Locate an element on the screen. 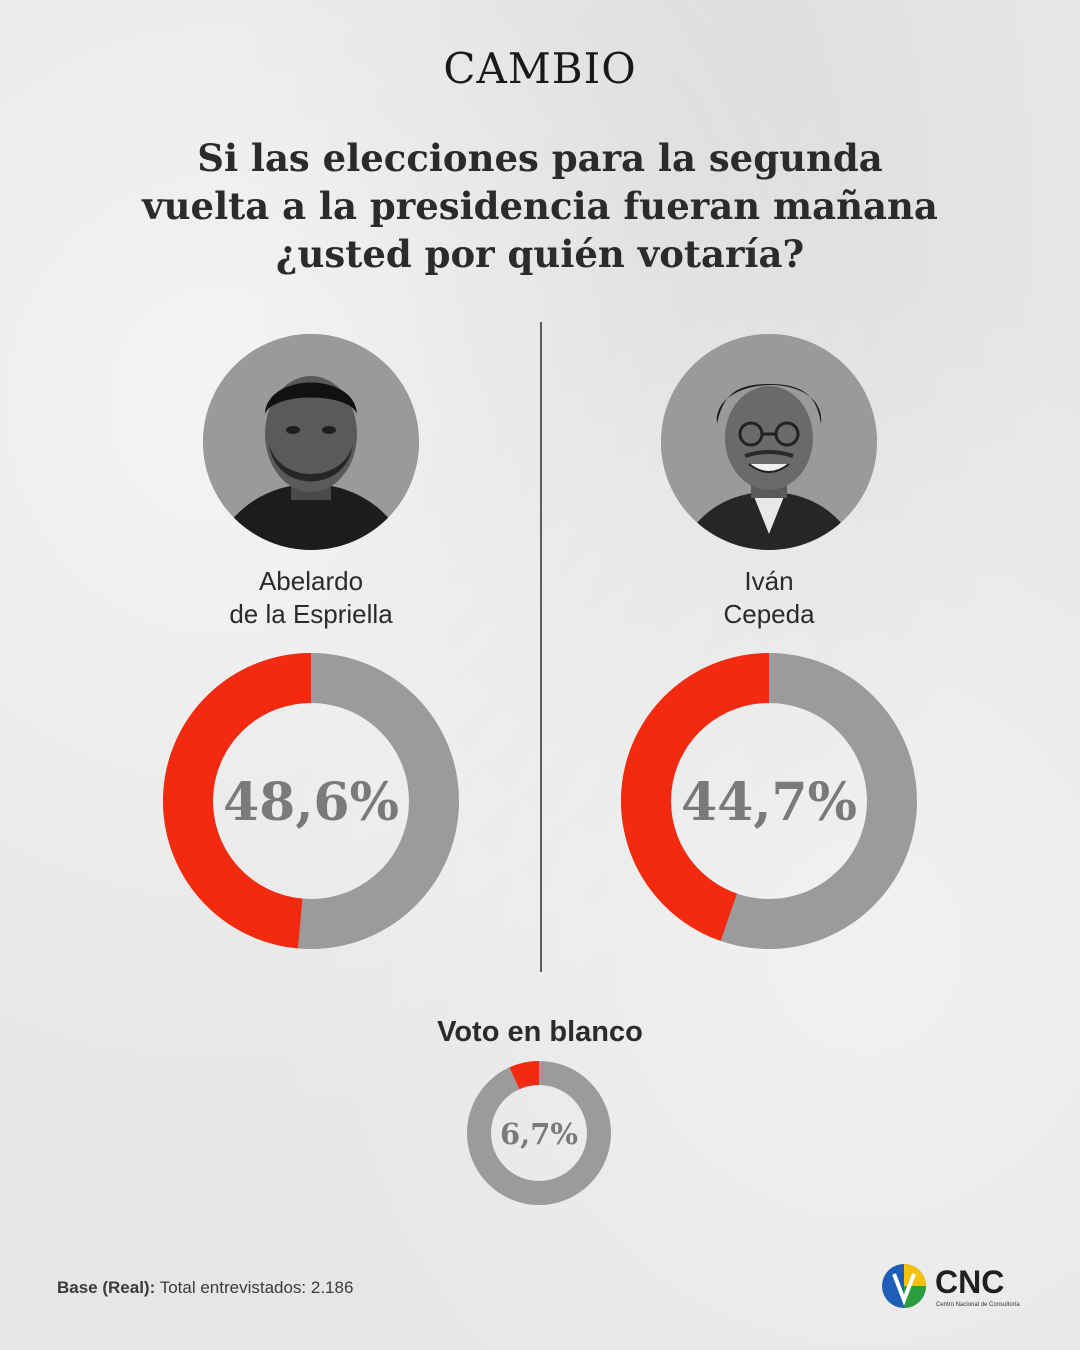 The width and height of the screenshot is (1080, 1350). candidate-1-name: Abelardo de la Espriella is located at coordinates (311, 598).